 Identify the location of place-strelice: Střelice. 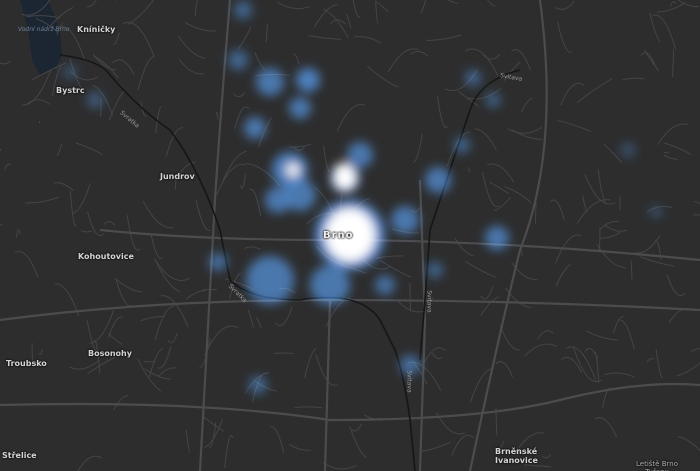
(19, 455).